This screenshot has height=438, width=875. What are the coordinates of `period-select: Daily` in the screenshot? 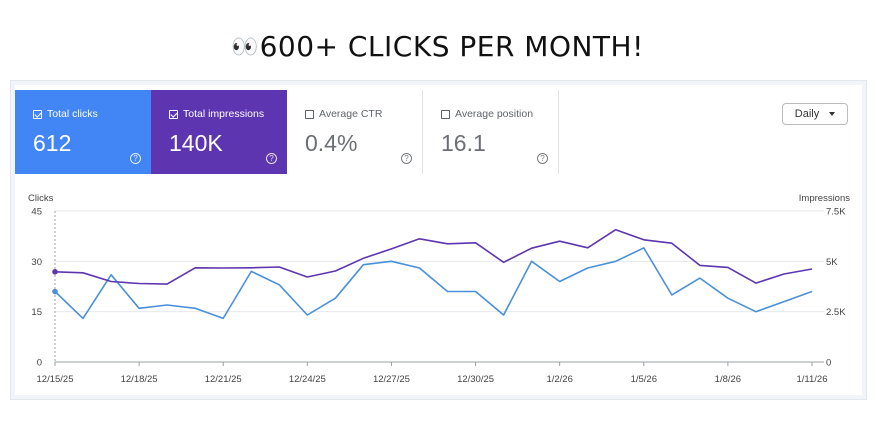 It's located at (815, 114).